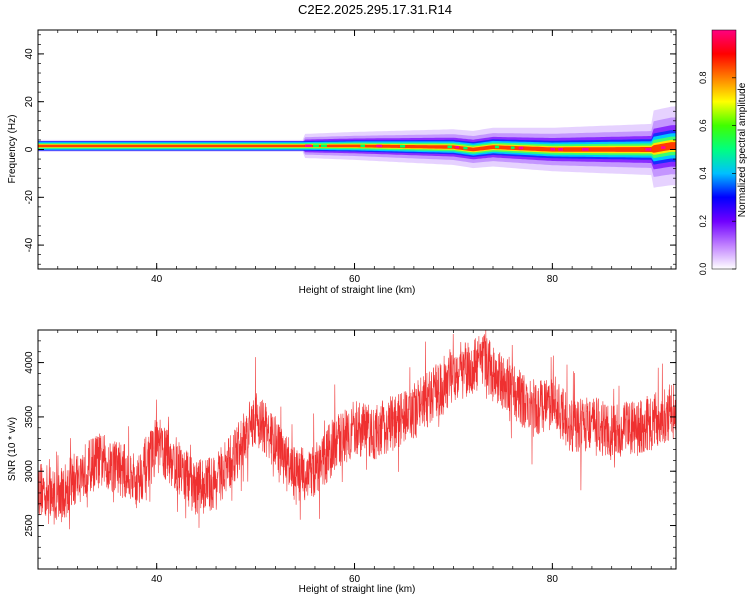 This screenshot has width=750, height=600. What do you see at coordinates (157, 279) in the screenshot?
I see `spectrogram-xtick-label: 40` at bounding box center [157, 279].